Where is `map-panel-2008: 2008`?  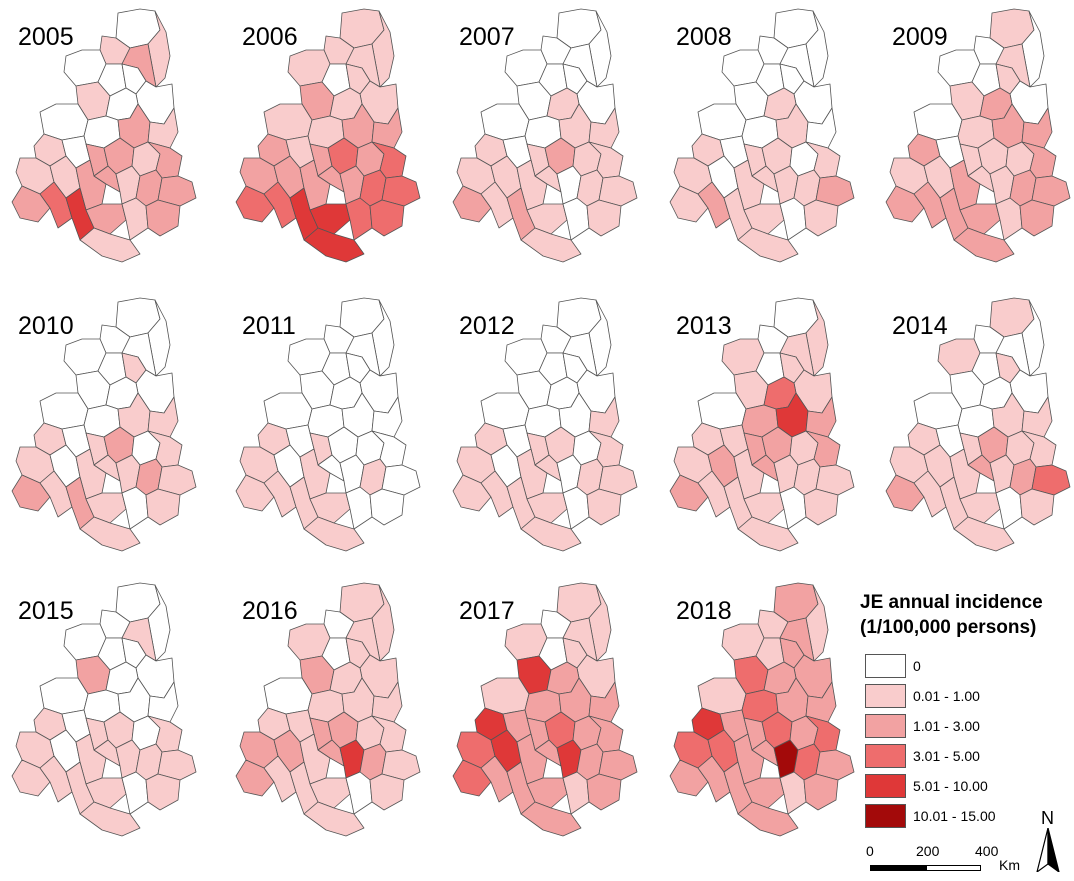 map-panel-2008: 2008 is located at coordinates (768, 138).